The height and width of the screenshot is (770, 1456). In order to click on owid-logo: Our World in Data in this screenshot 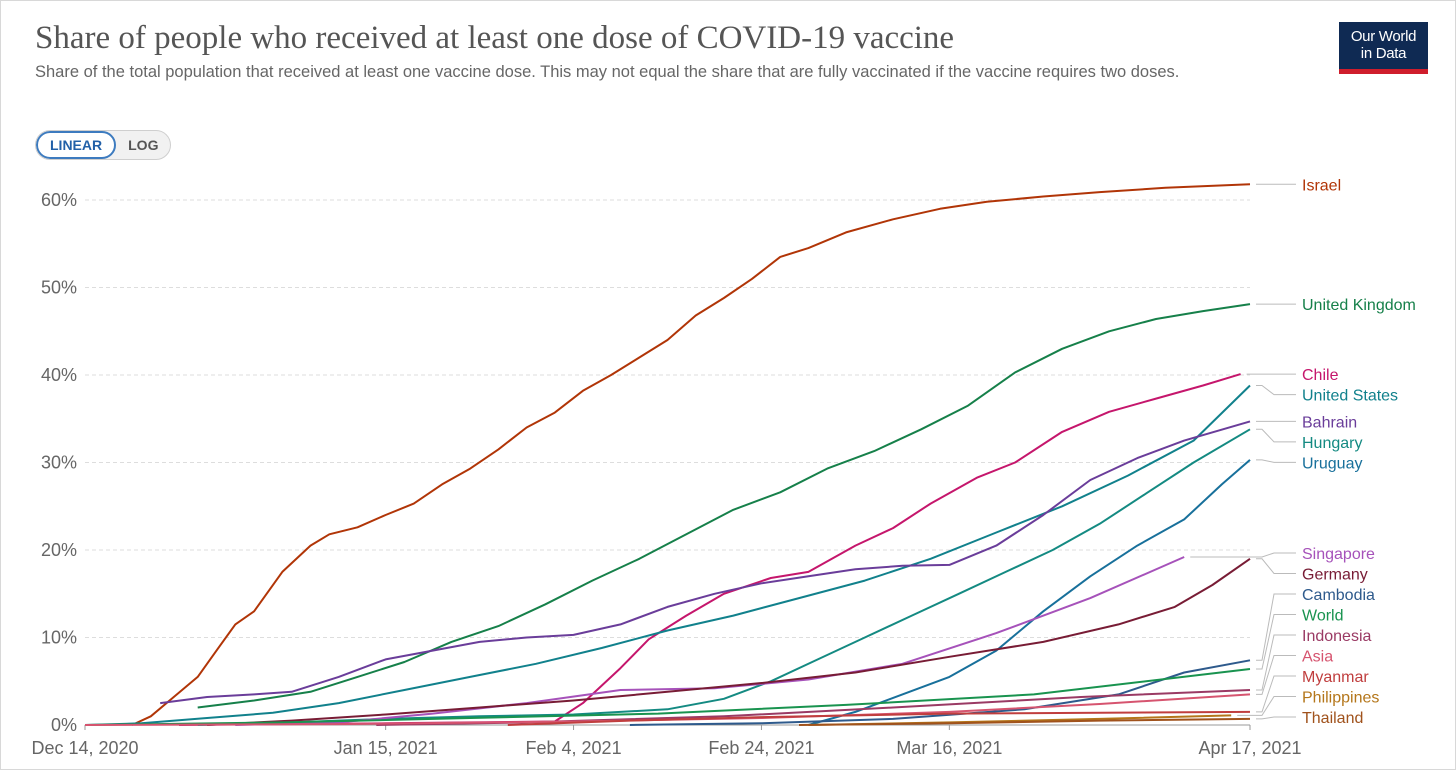, I will do `click(1383, 48)`.